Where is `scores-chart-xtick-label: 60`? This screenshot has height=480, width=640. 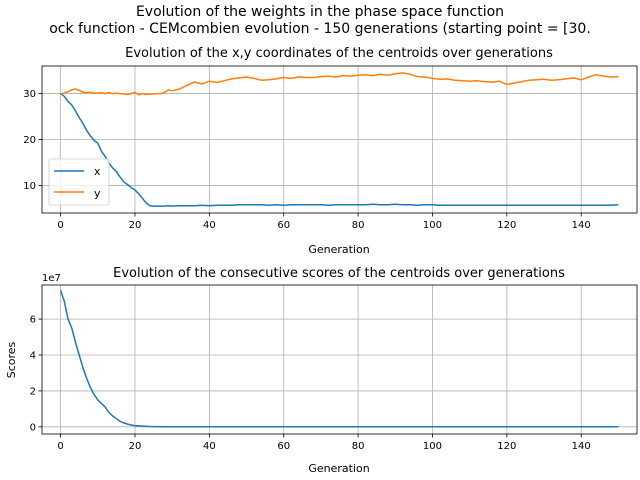
scores-chart-xtick-label: 60 is located at coordinates (283, 446).